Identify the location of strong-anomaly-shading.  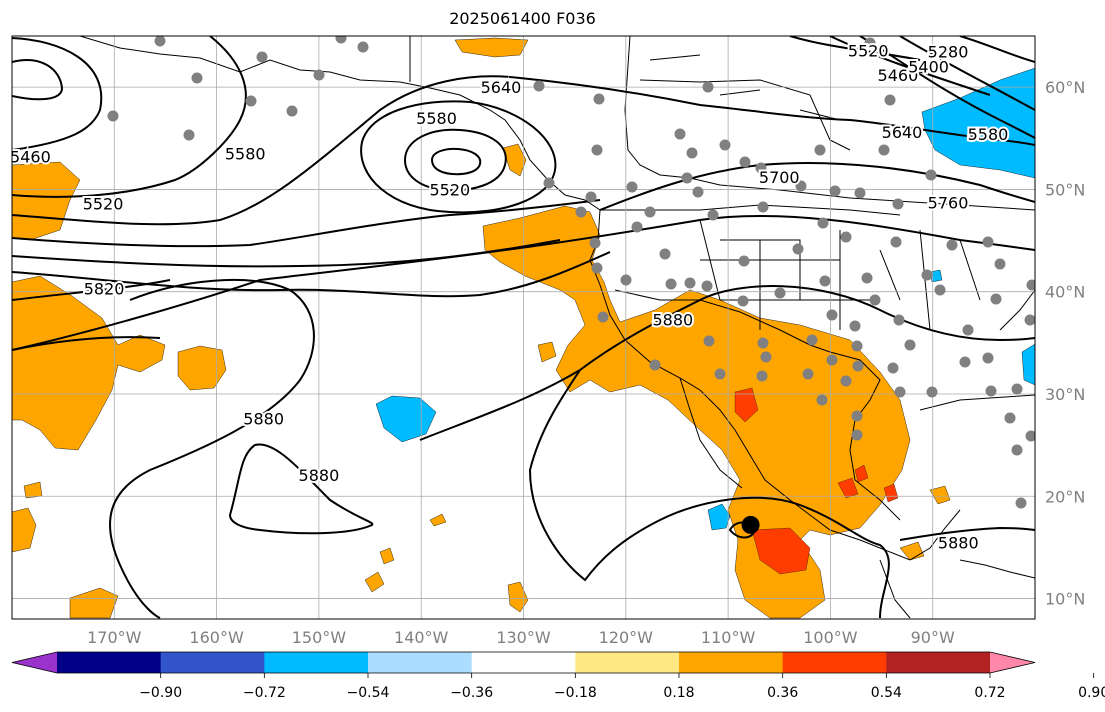
(816, 481).